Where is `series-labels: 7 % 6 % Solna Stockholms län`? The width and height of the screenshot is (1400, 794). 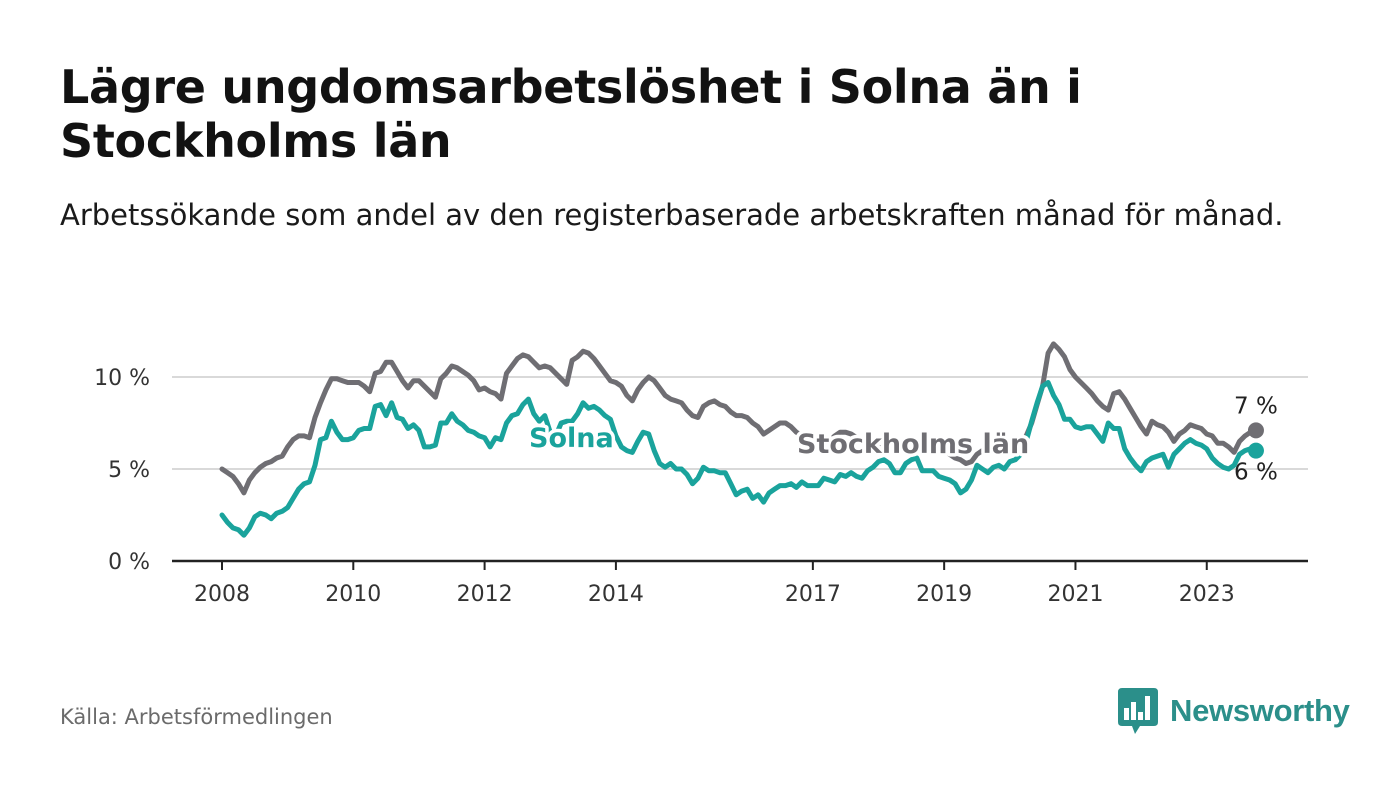 series-labels: 7 % 6 % Solna Stockholms län is located at coordinates (902, 439).